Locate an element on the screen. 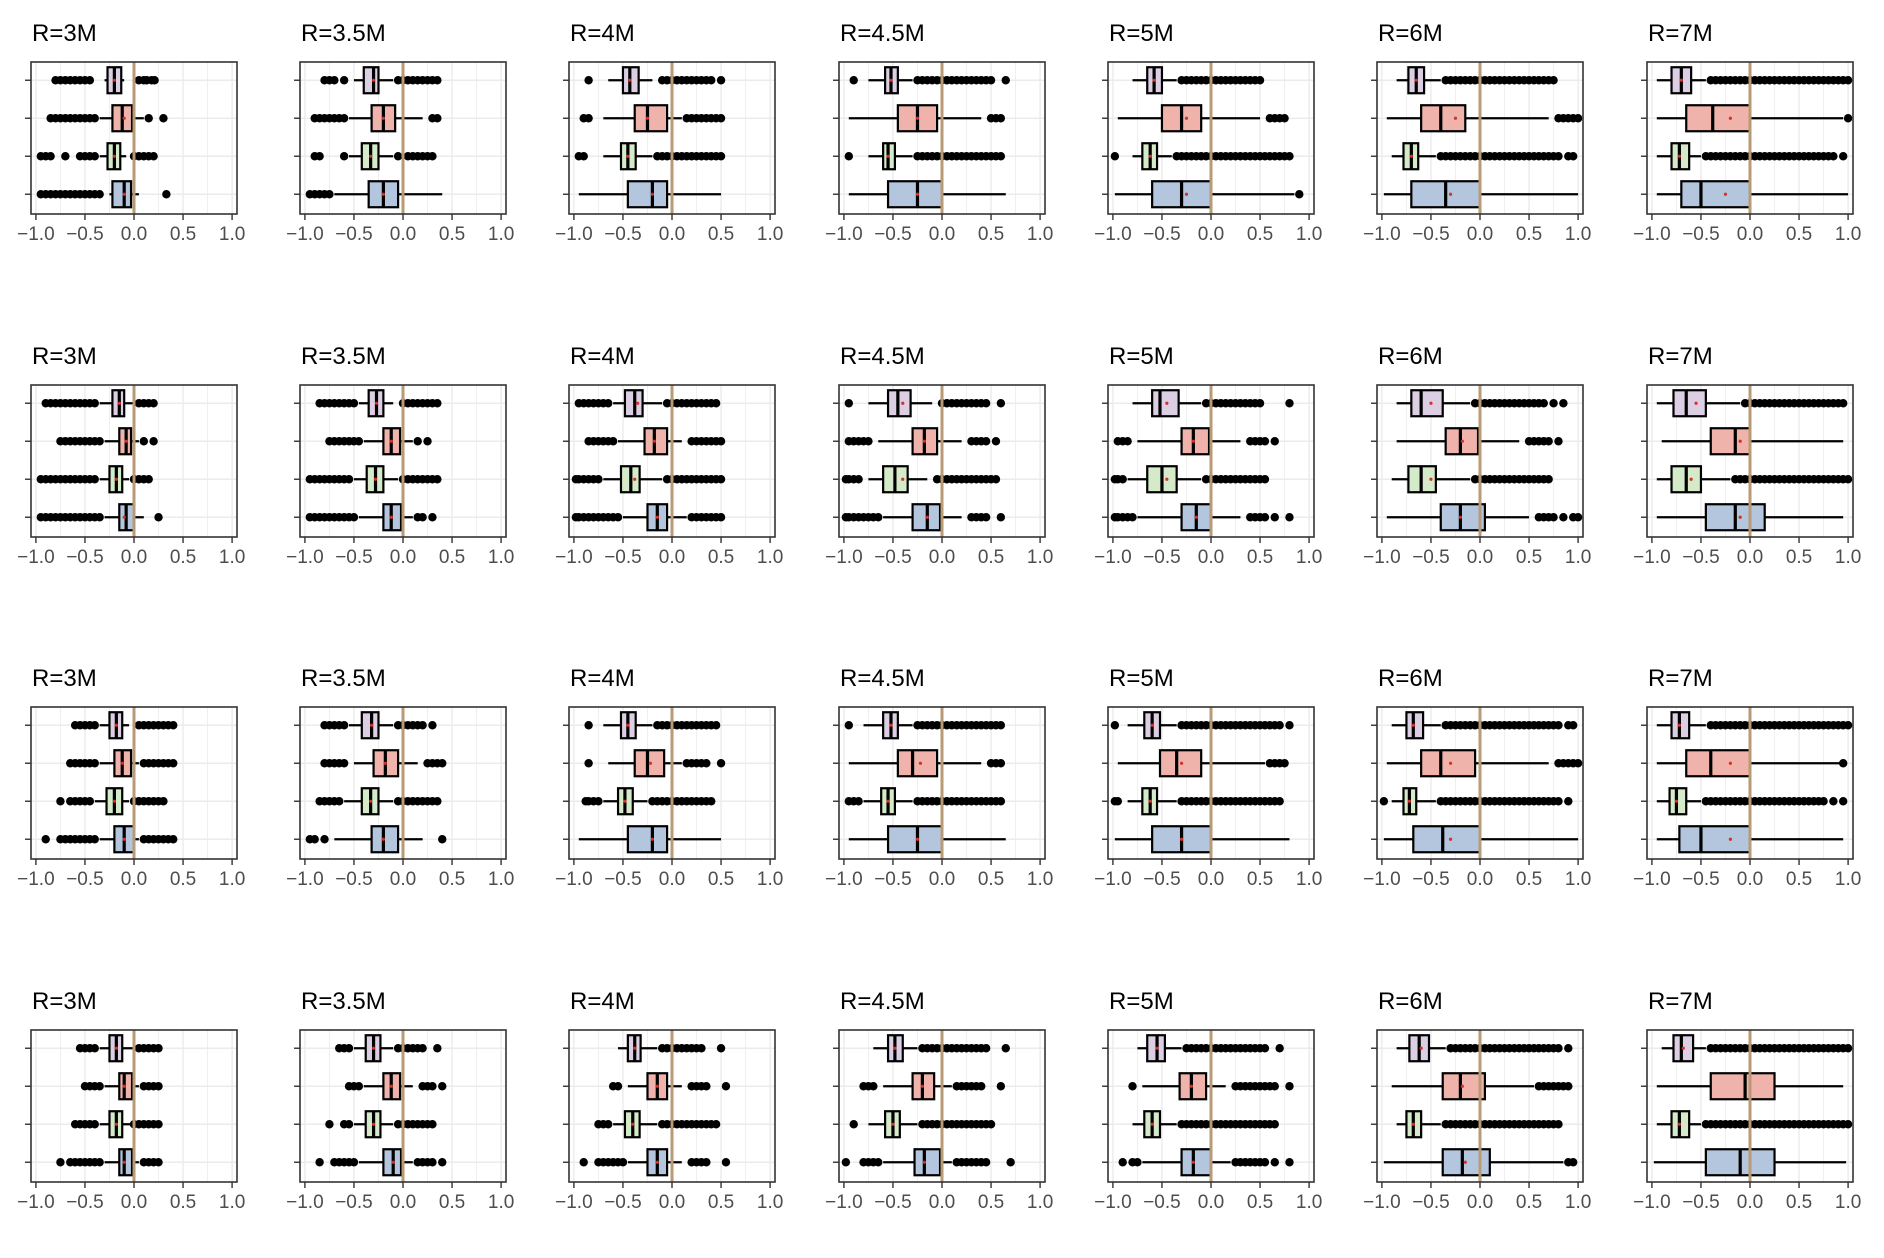 This screenshot has height=1258, width=1884. panel-svg: R=6M −1.0 −0.5 0.0 0.5 1.0 is located at coordinates (1477, 777).